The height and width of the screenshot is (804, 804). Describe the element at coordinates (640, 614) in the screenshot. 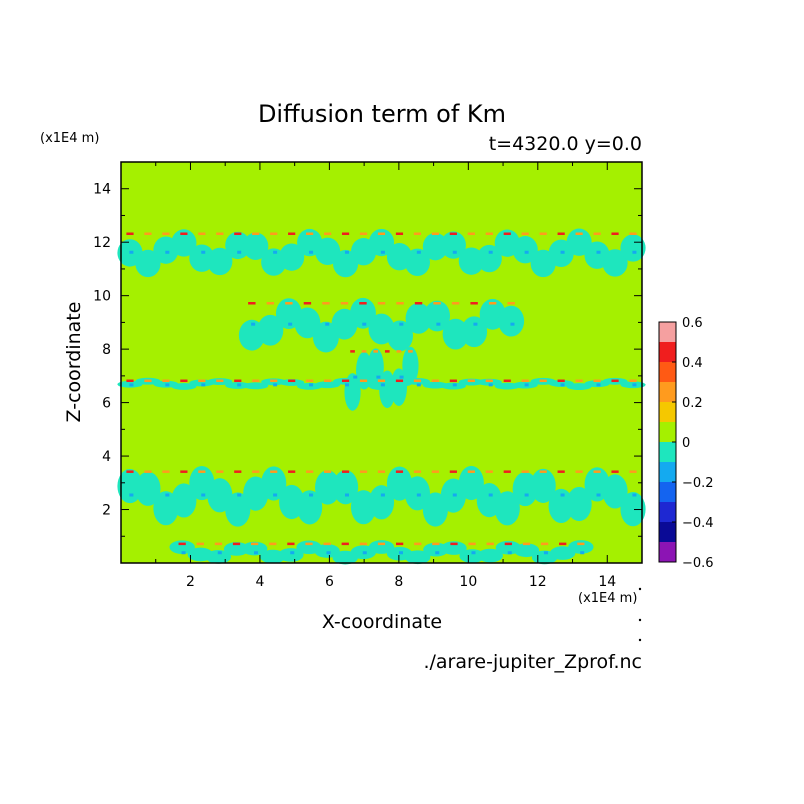

I see `corner-markers` at that location.